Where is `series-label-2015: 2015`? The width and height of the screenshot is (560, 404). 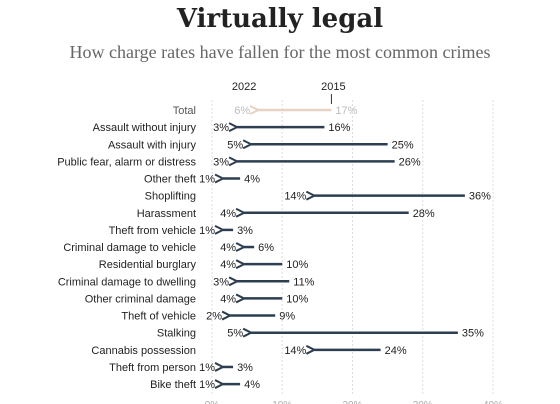
series-label-2015: 2015 is located at coordinates (333, 87).